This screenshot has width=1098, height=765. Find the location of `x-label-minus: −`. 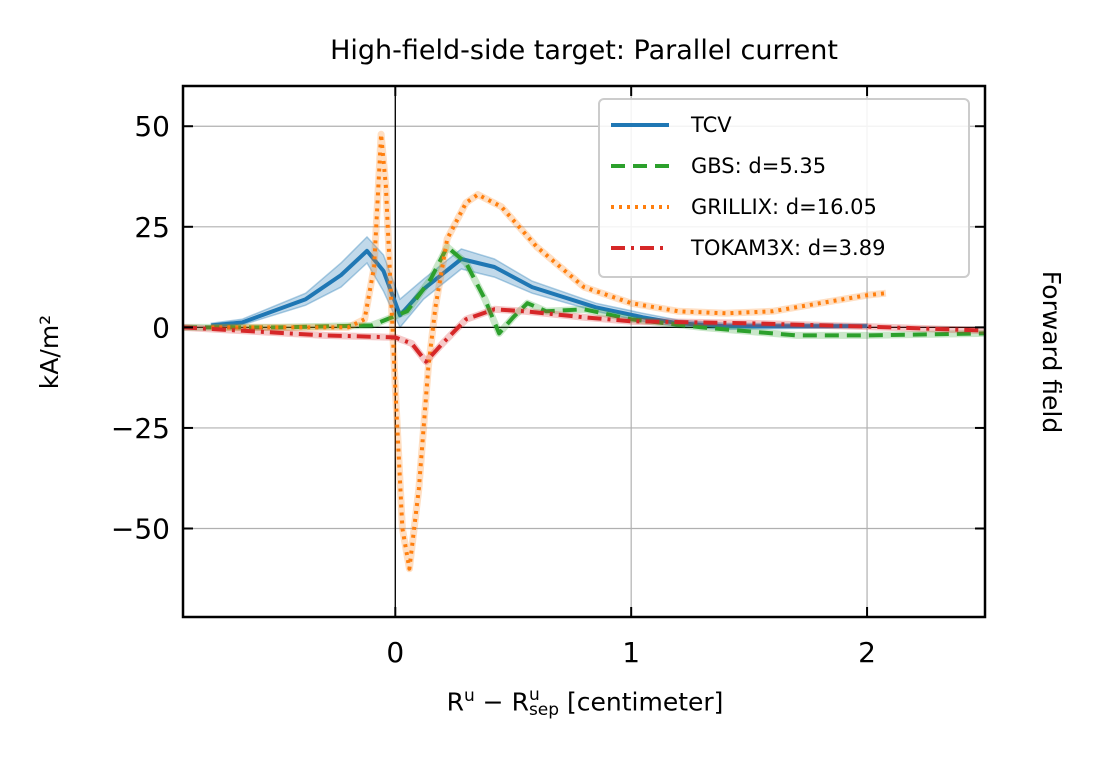

x-label-minus: − is located at coordinates (493, 702).